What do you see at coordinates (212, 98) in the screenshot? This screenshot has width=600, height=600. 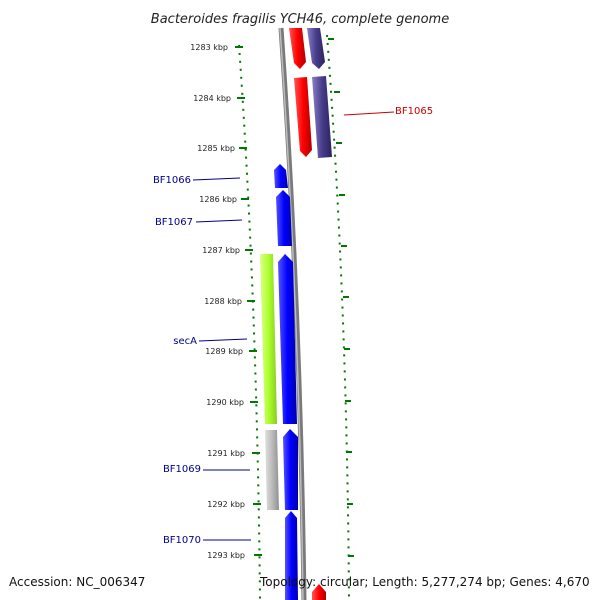 I see `tick-label: 1284 kbp` at bounding box center [212, 98].